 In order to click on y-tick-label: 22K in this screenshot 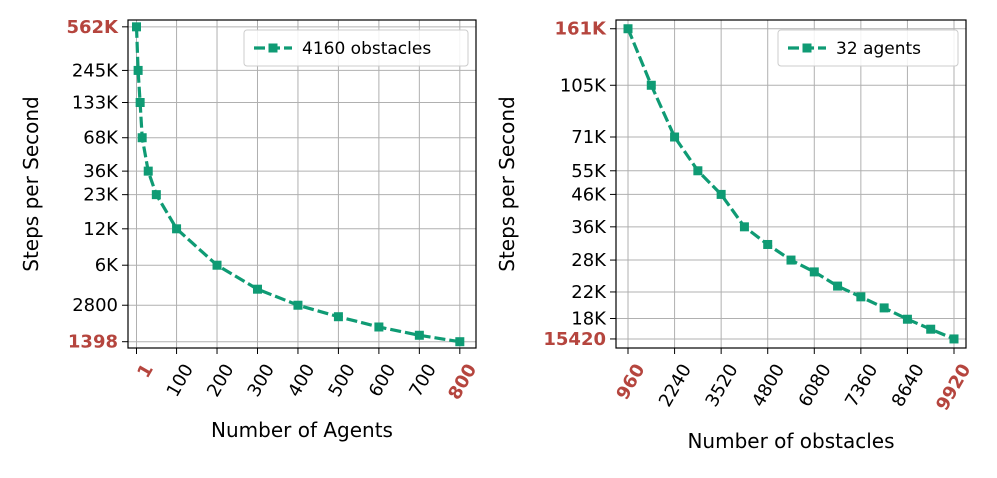, I will do `click(589, 292)`.